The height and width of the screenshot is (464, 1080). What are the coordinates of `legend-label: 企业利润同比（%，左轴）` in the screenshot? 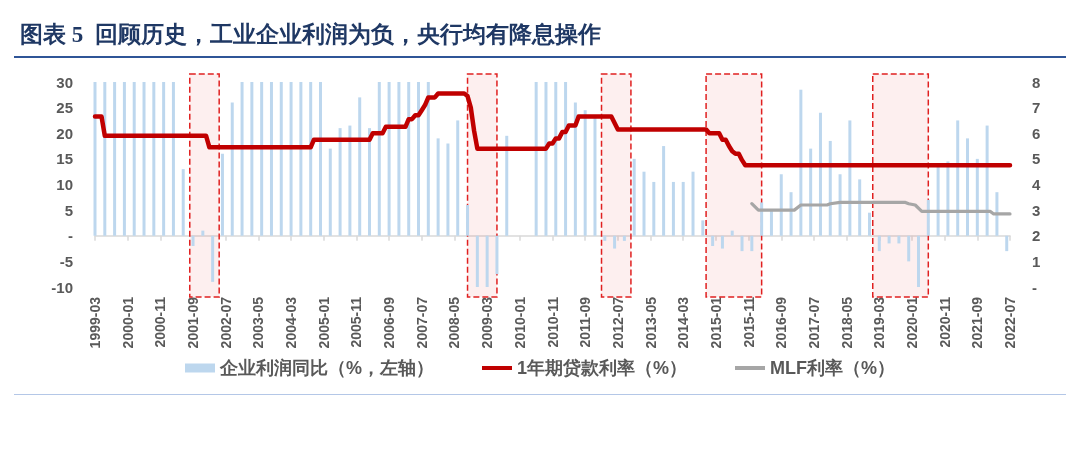 It's located at (327, 368).